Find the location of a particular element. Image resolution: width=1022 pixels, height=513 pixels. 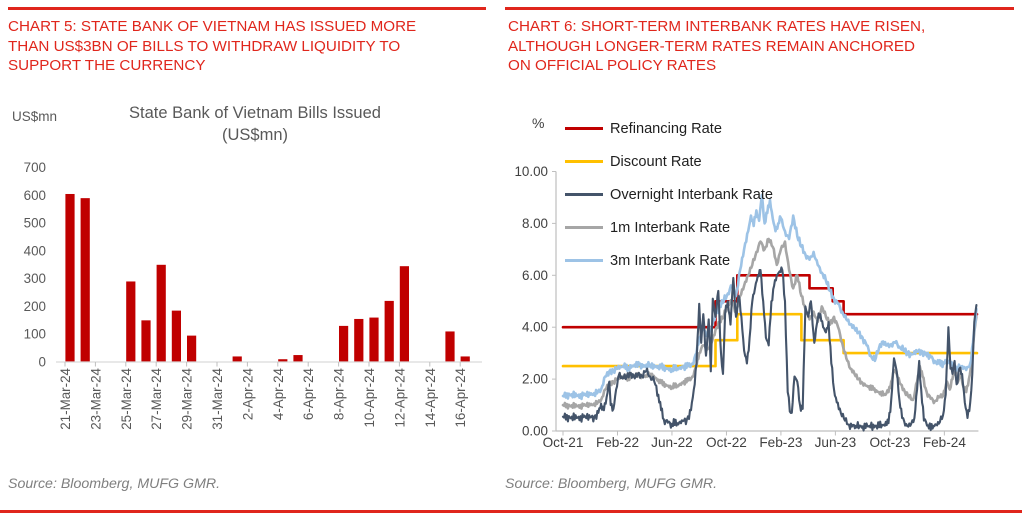

svg-text: 27-Mar-24 is located at coordinates (156, 398).